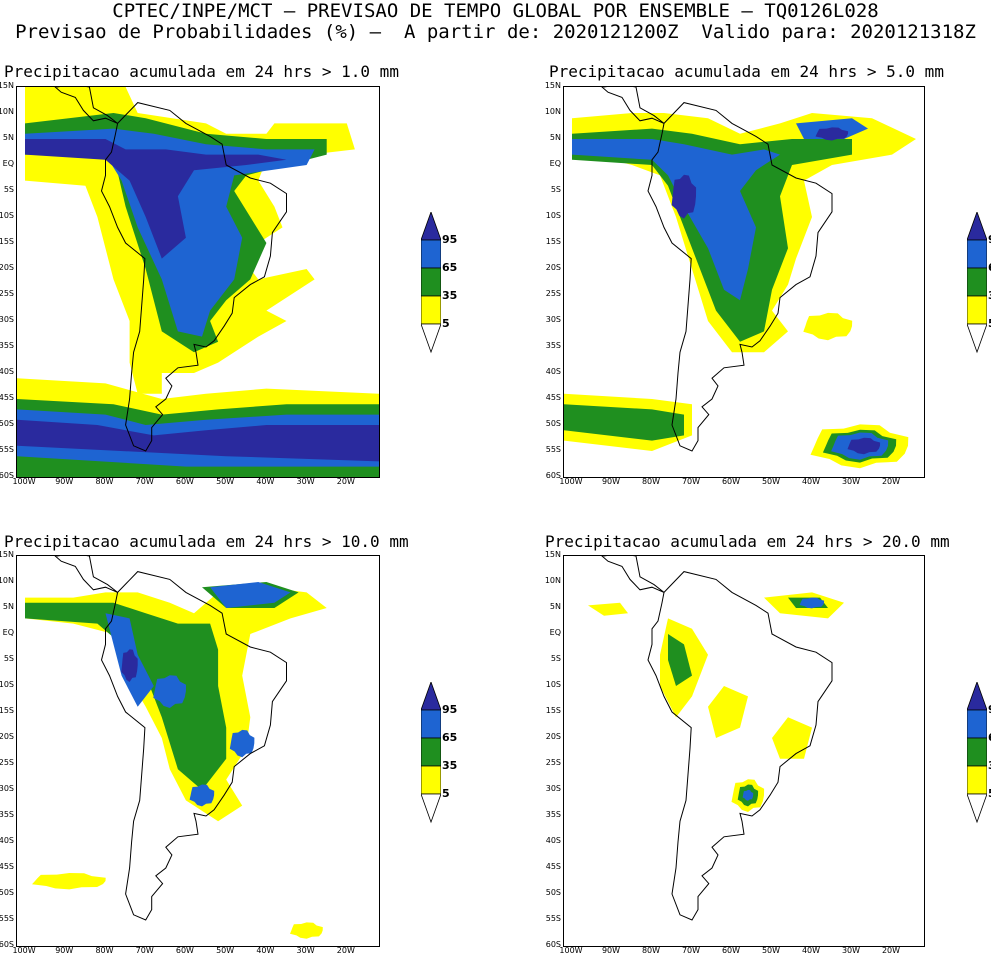 Image resolution: width=991 pixels, height=957 pixels. I want to click on lon-tick-label: 40W, so click(811, 481).